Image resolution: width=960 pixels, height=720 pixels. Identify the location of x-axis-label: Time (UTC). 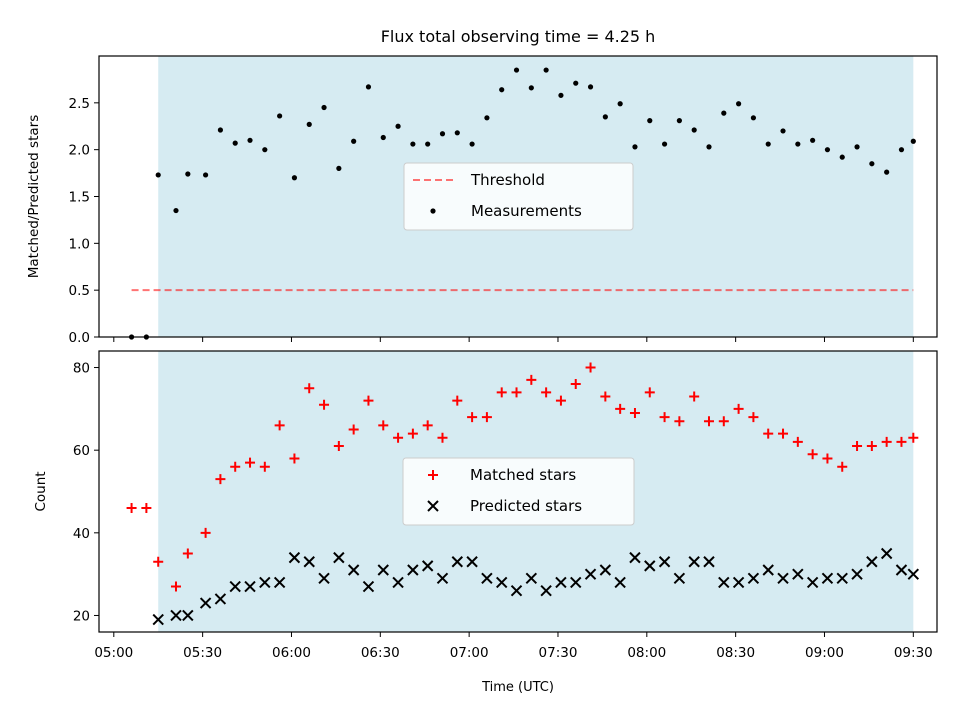
(517, 687).